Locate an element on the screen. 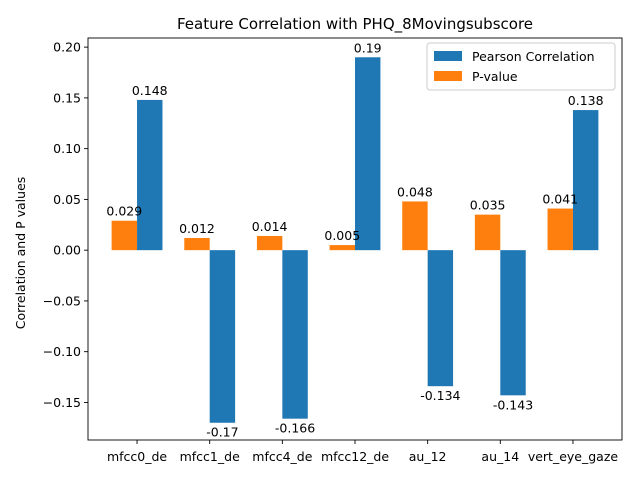 This screenshot has width=640, height=480. x-tick-label: vert_eye_gaze is located at coordinates (573, 456).